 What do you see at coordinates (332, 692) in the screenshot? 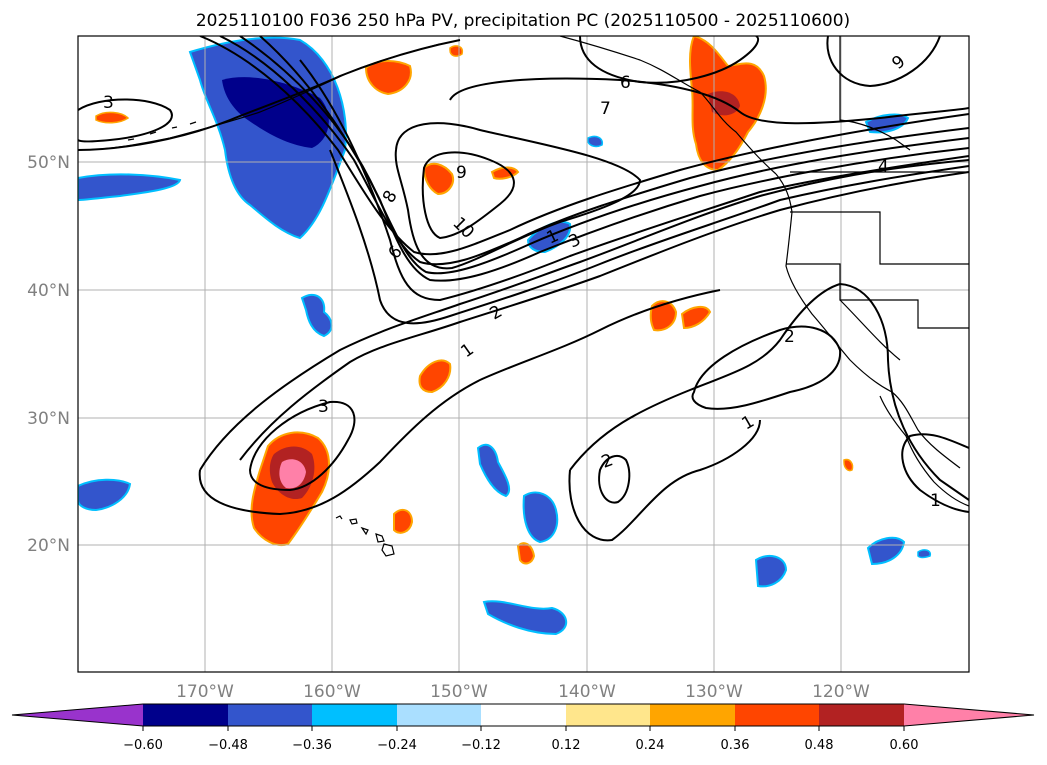
I see `lon-label-160w: 160°W` at bounding box center [332, 692].